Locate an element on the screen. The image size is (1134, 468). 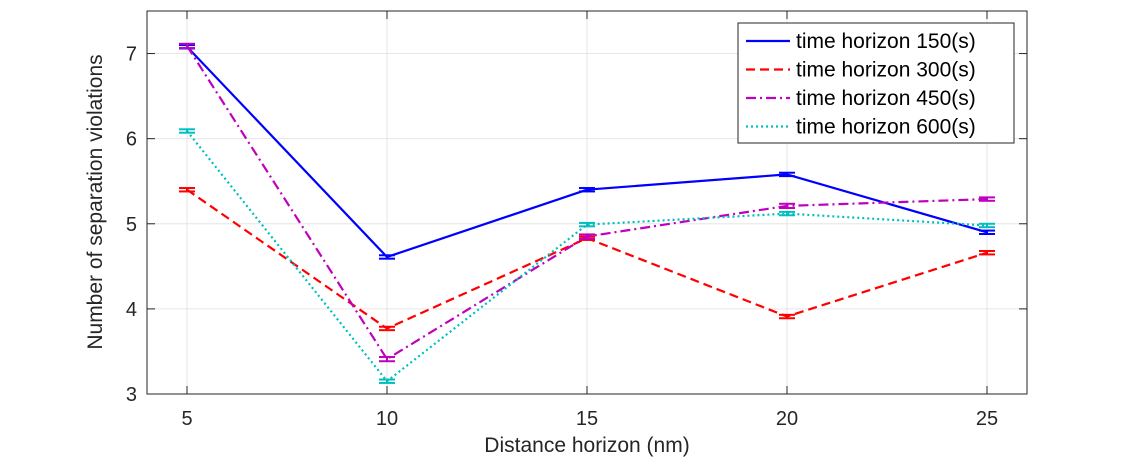
x-tick-label: 15 is located at coordinates (587, 419).